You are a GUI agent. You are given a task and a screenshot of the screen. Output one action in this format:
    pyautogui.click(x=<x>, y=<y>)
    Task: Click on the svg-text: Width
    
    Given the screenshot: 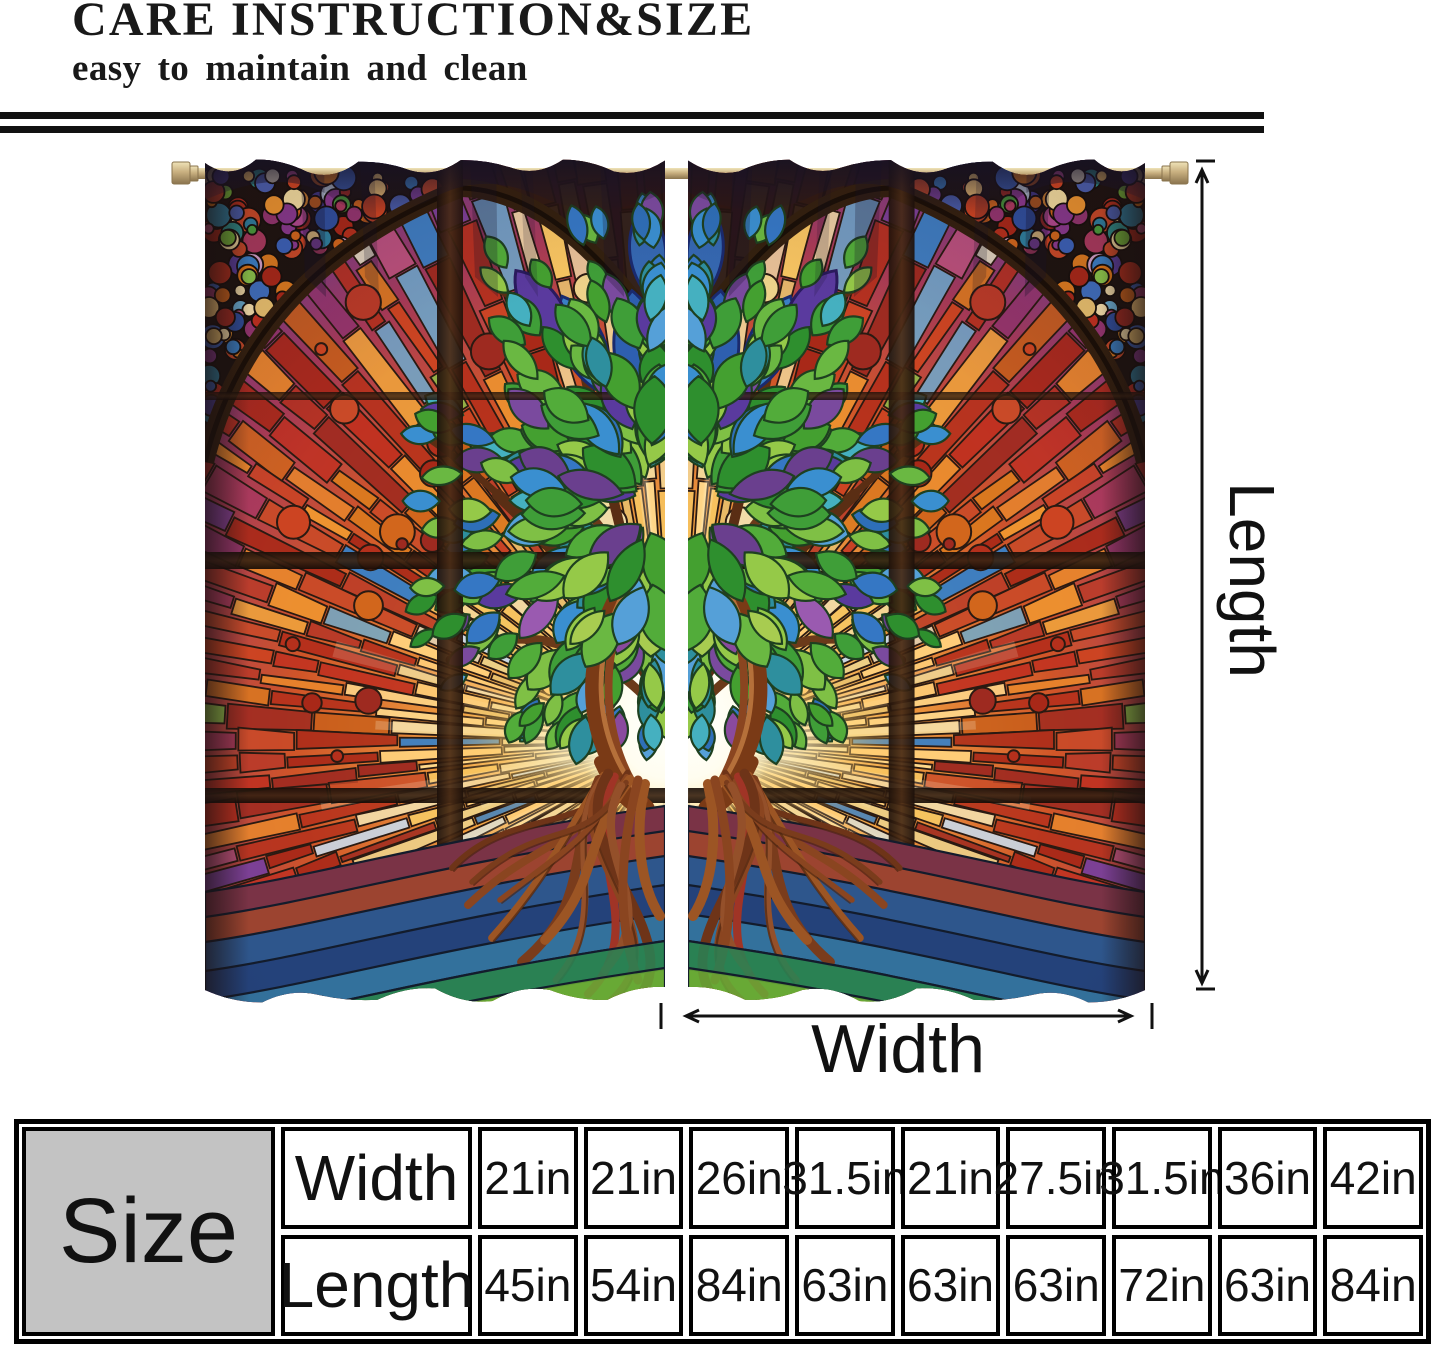 What is the action you would take?
    pyautogui.click(x=898, y=1049)
    